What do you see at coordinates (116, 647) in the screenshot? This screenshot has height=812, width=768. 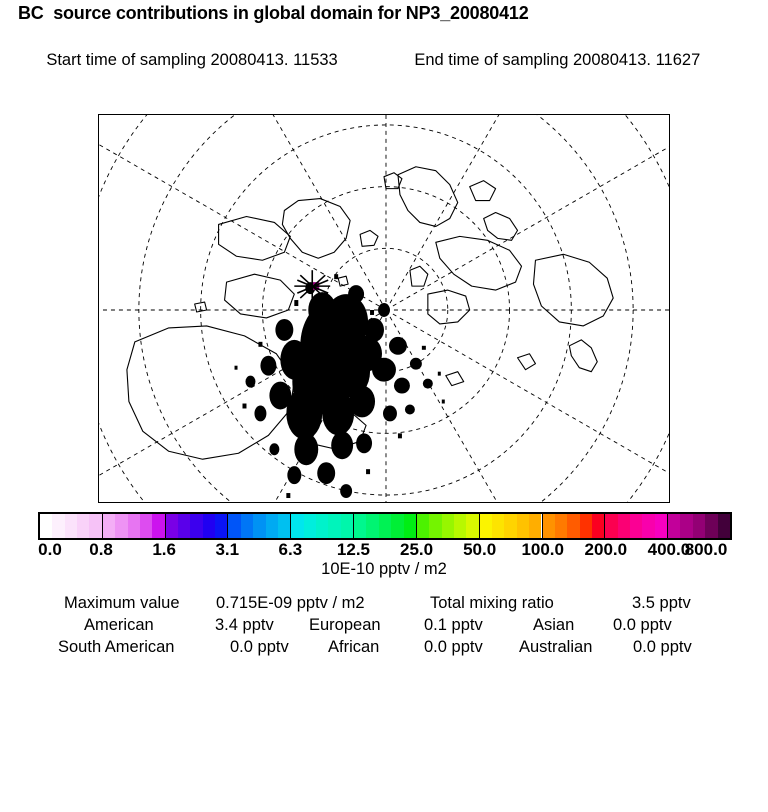 I see `region-label-south-american: South American` at bounding box center [116, 647].